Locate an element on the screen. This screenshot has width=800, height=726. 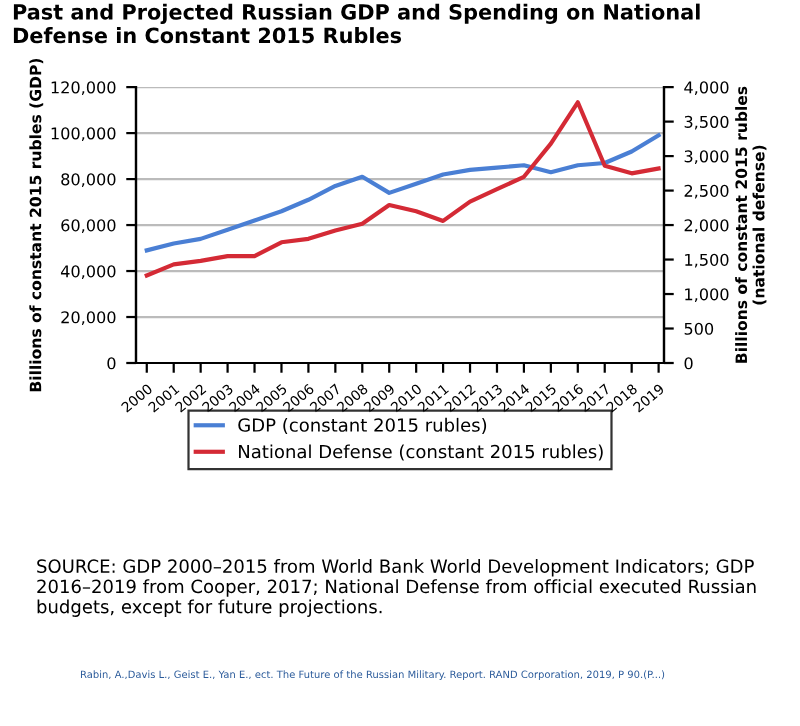
y2-tick-label: 3,500 is located at coordinates (706, 122).